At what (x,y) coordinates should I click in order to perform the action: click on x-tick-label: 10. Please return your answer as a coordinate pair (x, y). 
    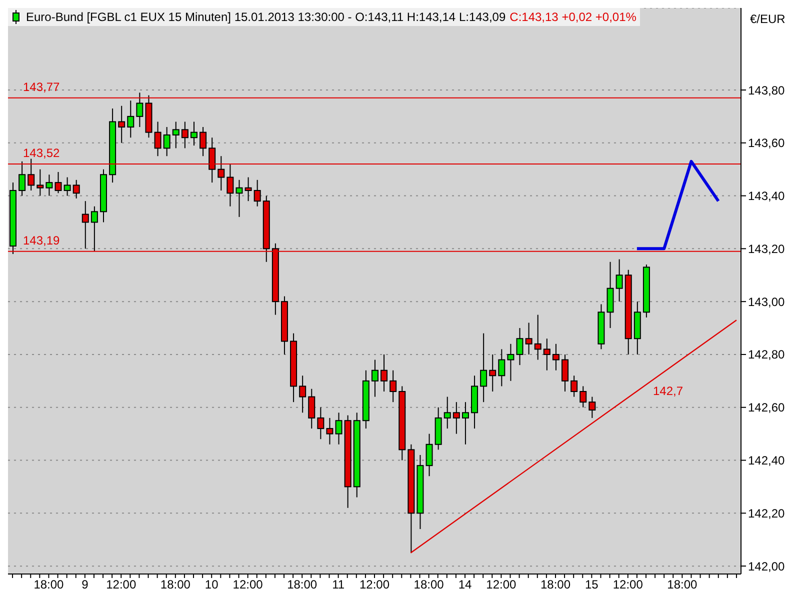
    Looking at the image, I should click on (211, 585).